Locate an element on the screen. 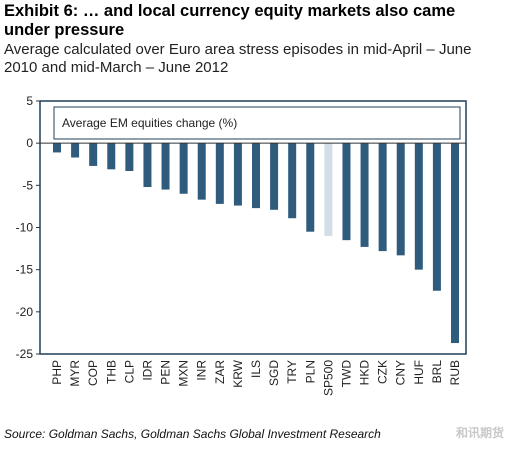  legend-label: Average EM equities change (%) is located at coordinates (149, 123).